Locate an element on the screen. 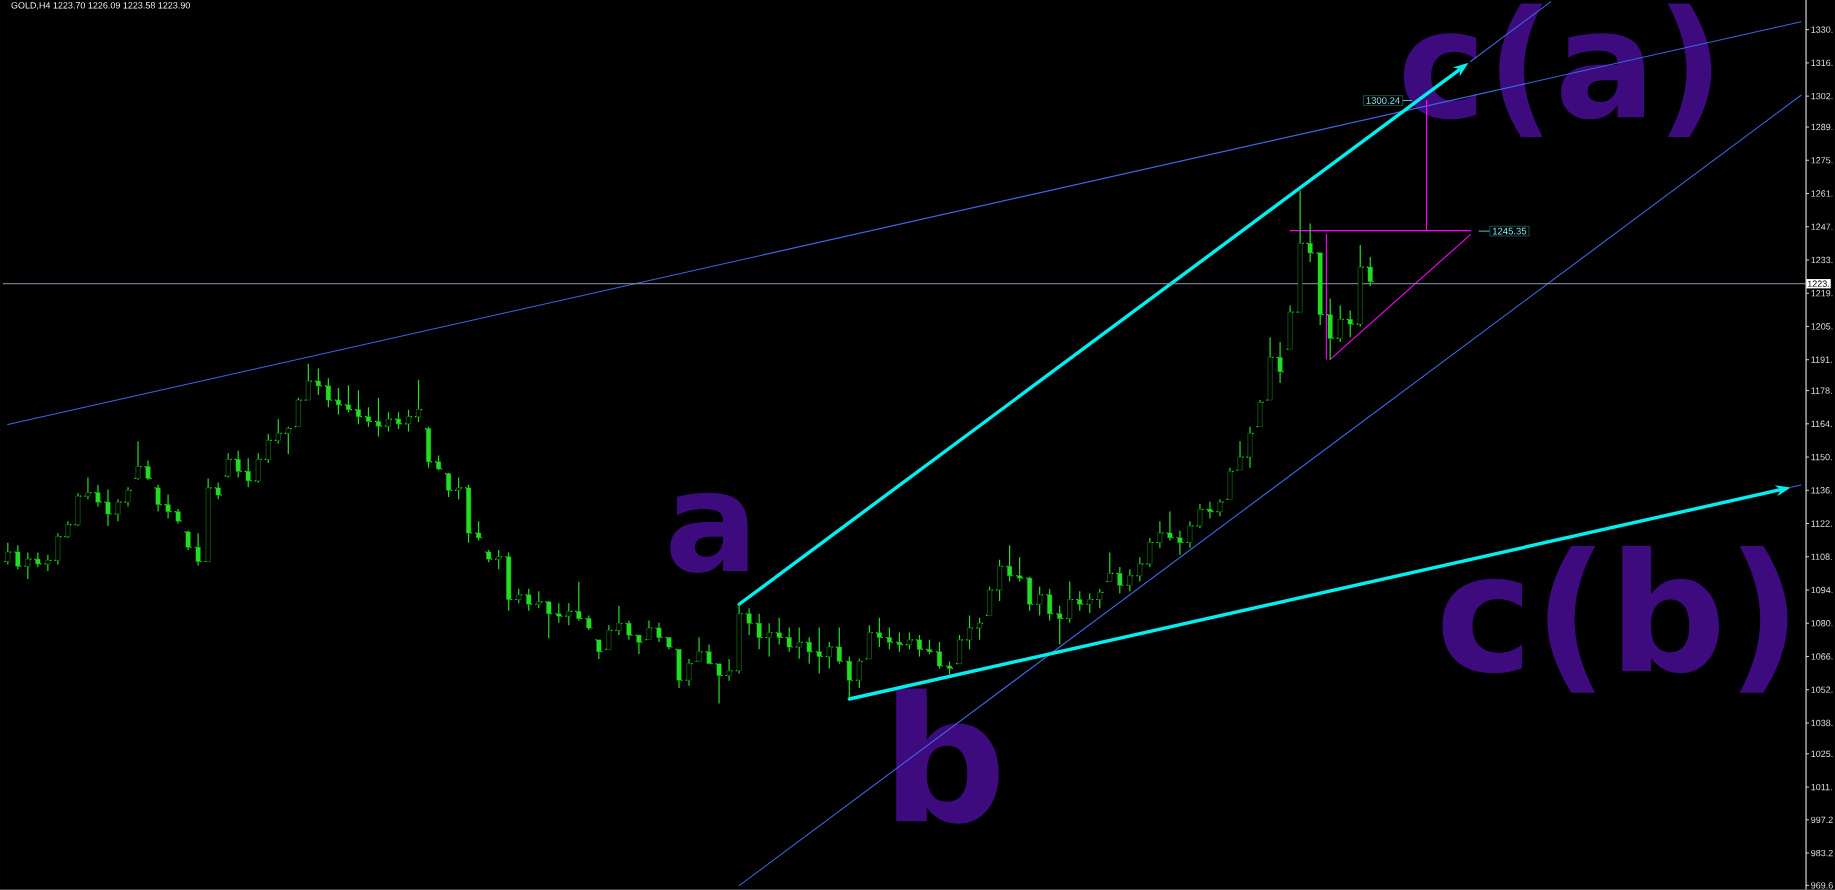 Image resolution: width=1835 pixels, height=890 pixels. y-tick-label: 1302. is located at coordinates (1822, 96).